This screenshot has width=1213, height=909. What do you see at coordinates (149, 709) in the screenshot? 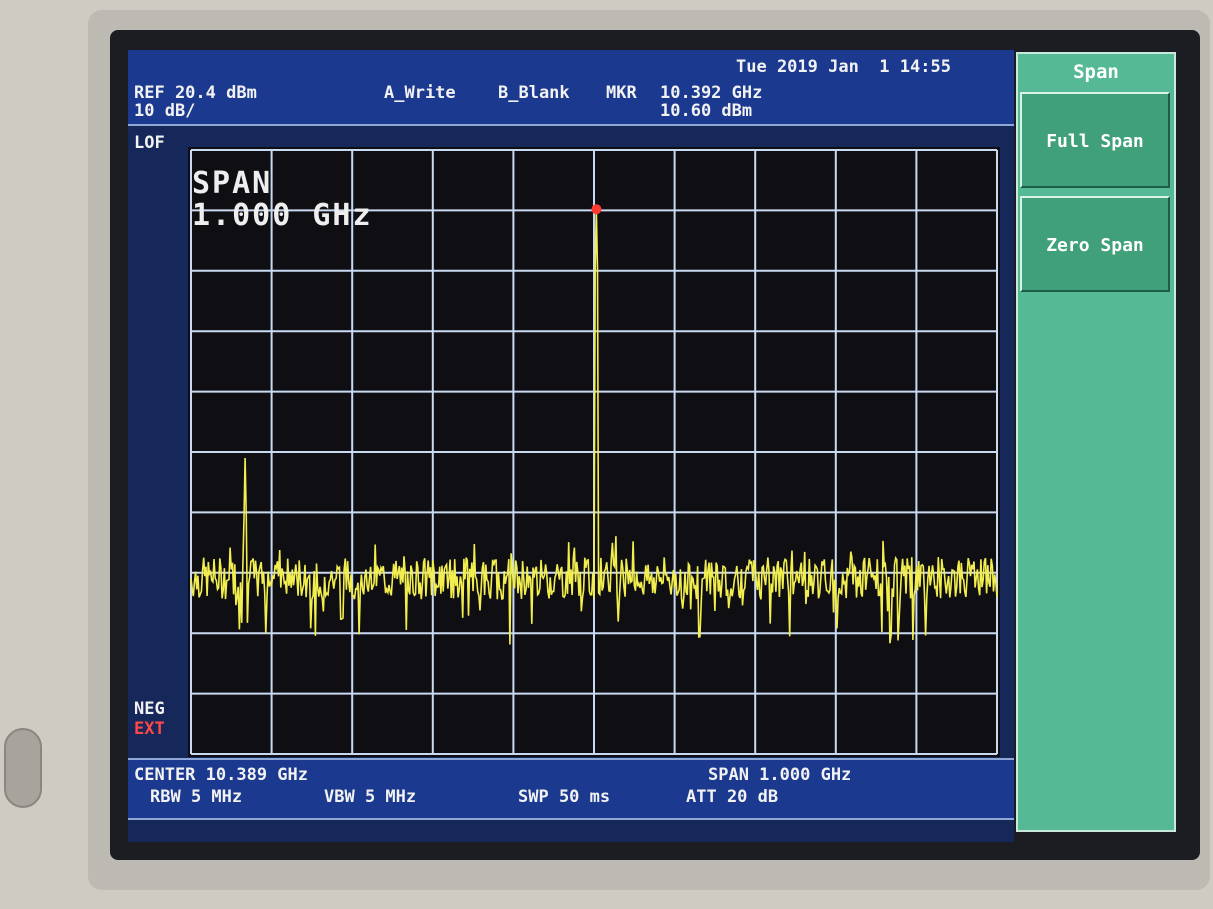
I see `detector-indicator: NEG` at bounding box center [149, 709].